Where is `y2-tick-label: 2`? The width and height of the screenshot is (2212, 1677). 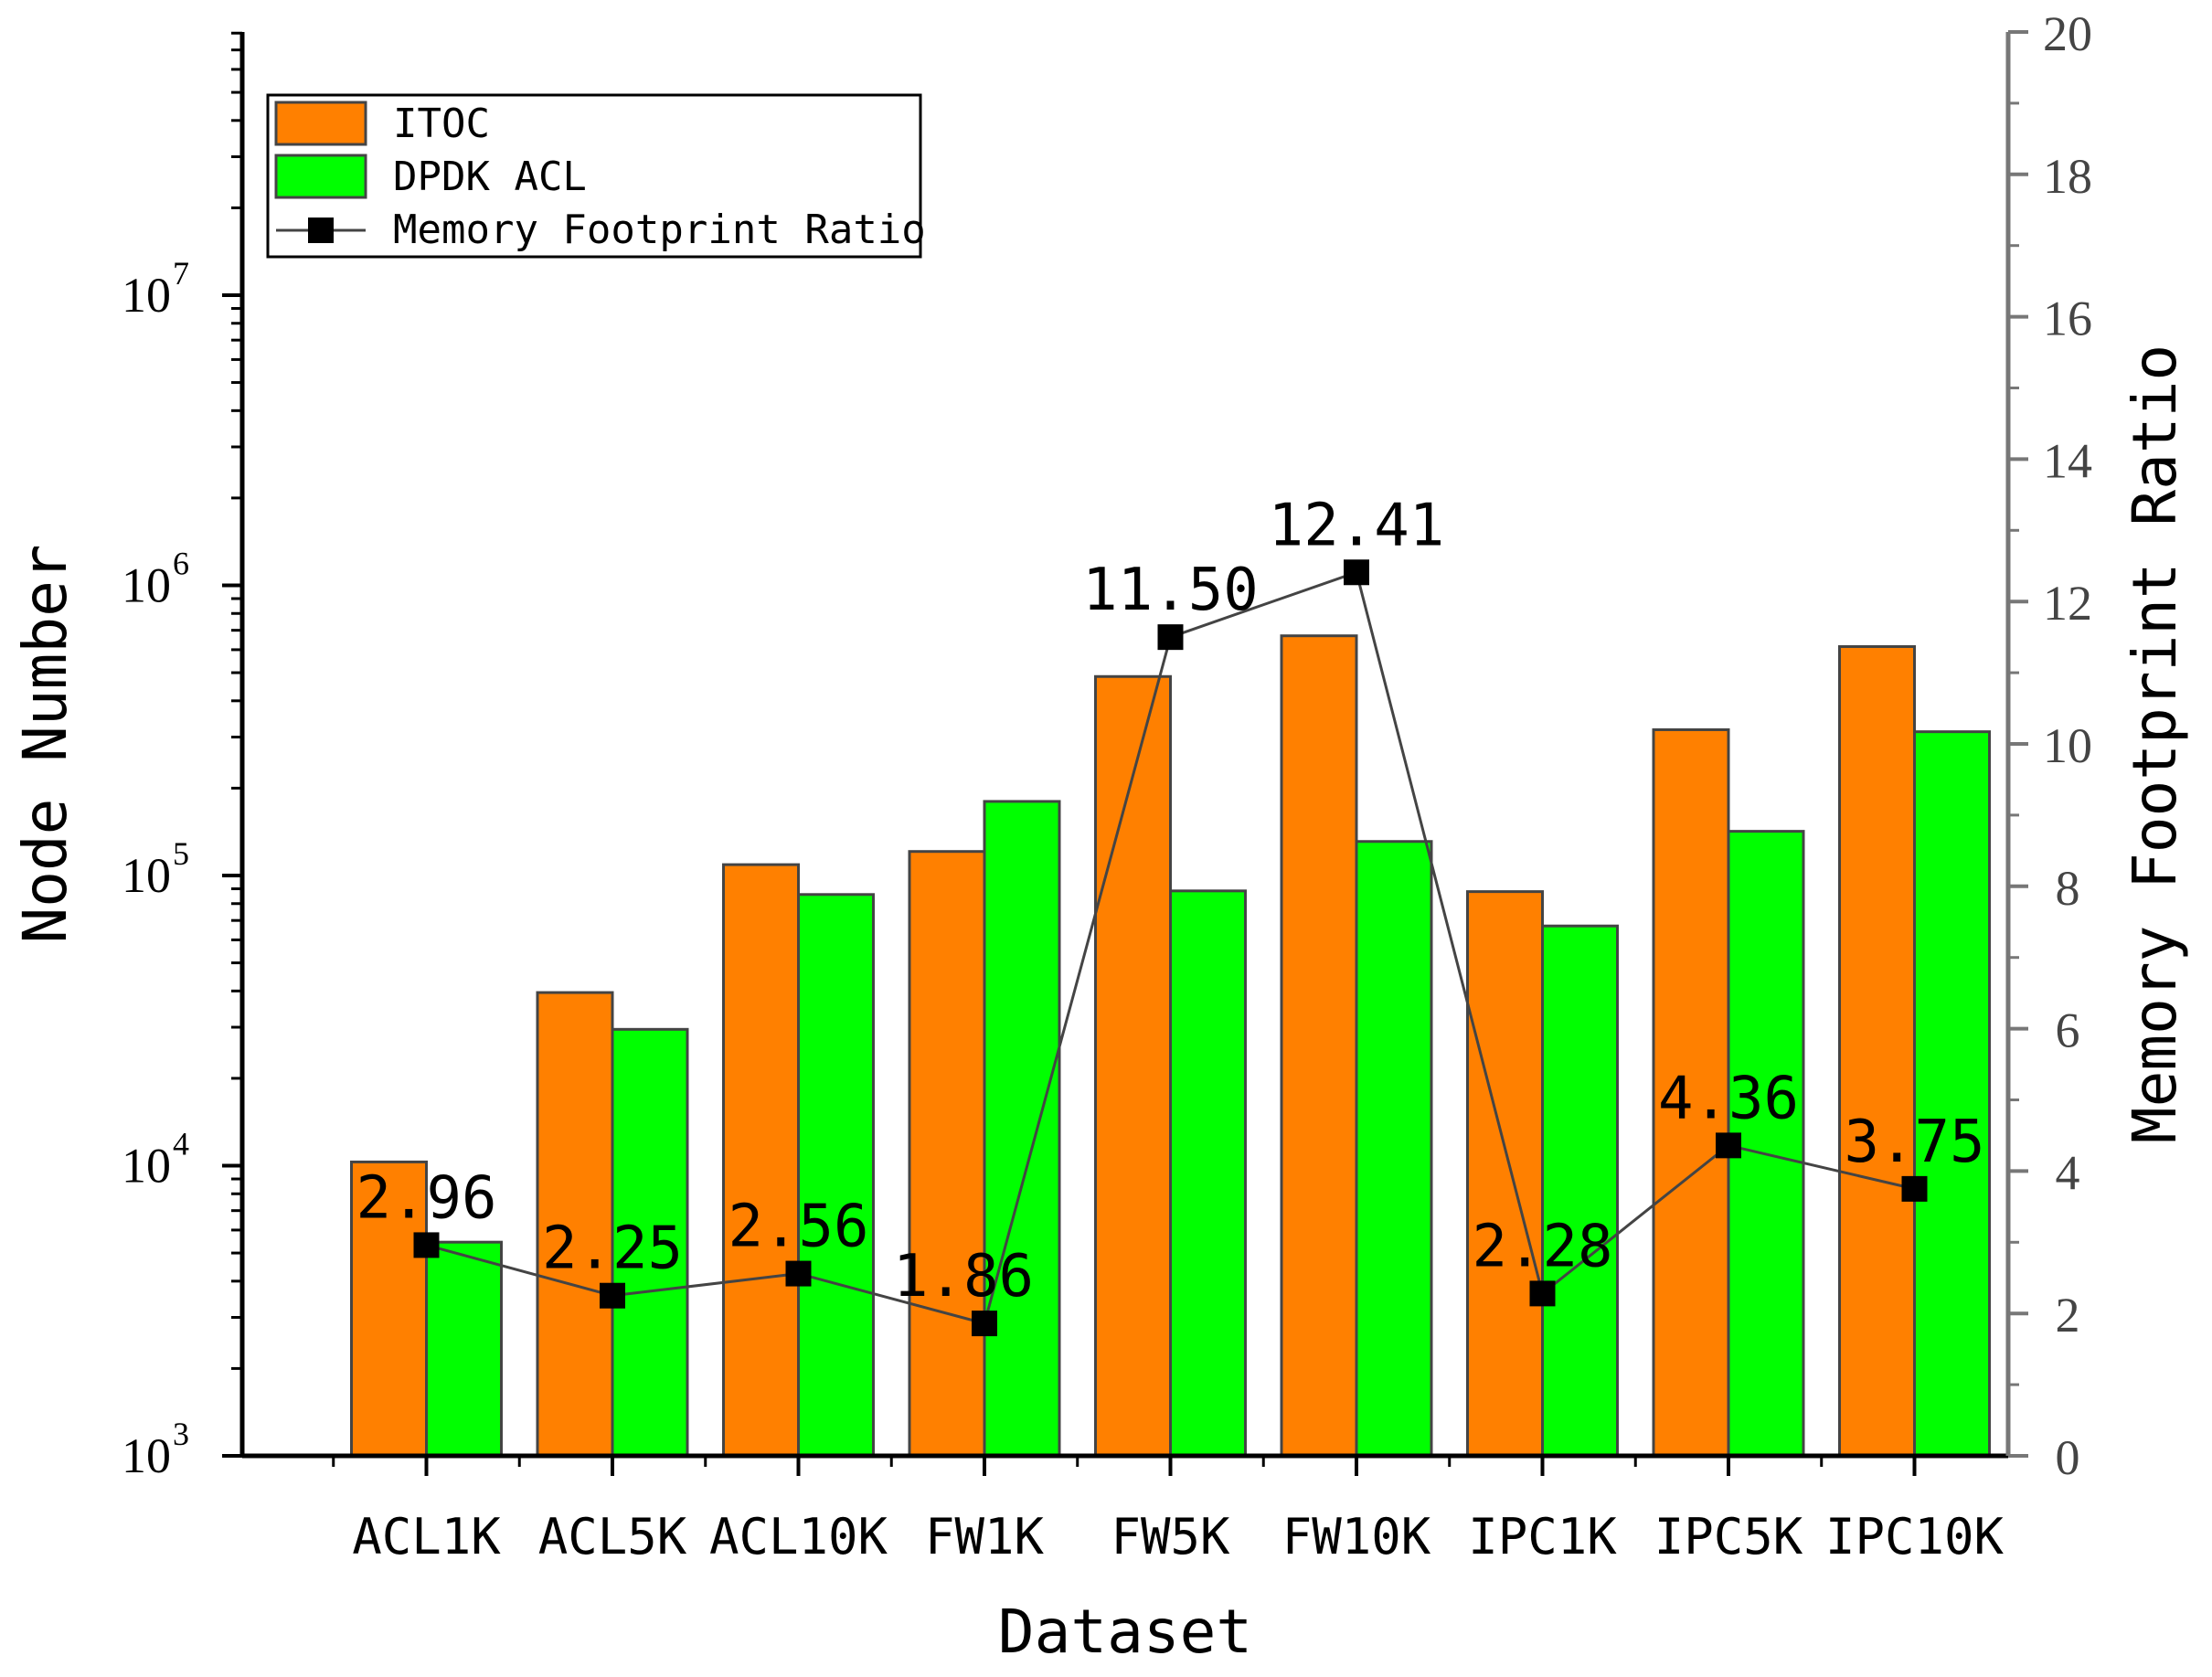
y2-tick-label: 2 is located at coordinates (2068, 1315).